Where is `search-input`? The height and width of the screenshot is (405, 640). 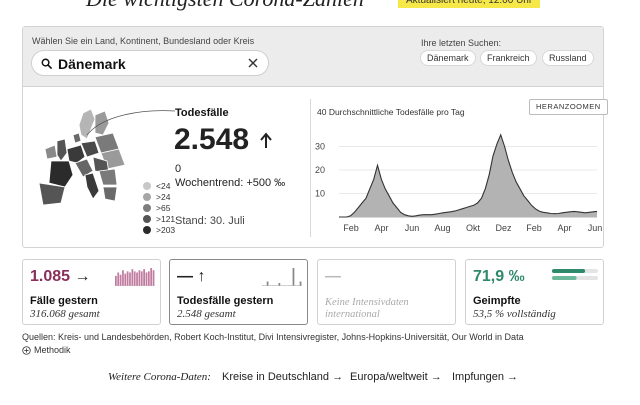
search-input is located at coordinates (151, 63).